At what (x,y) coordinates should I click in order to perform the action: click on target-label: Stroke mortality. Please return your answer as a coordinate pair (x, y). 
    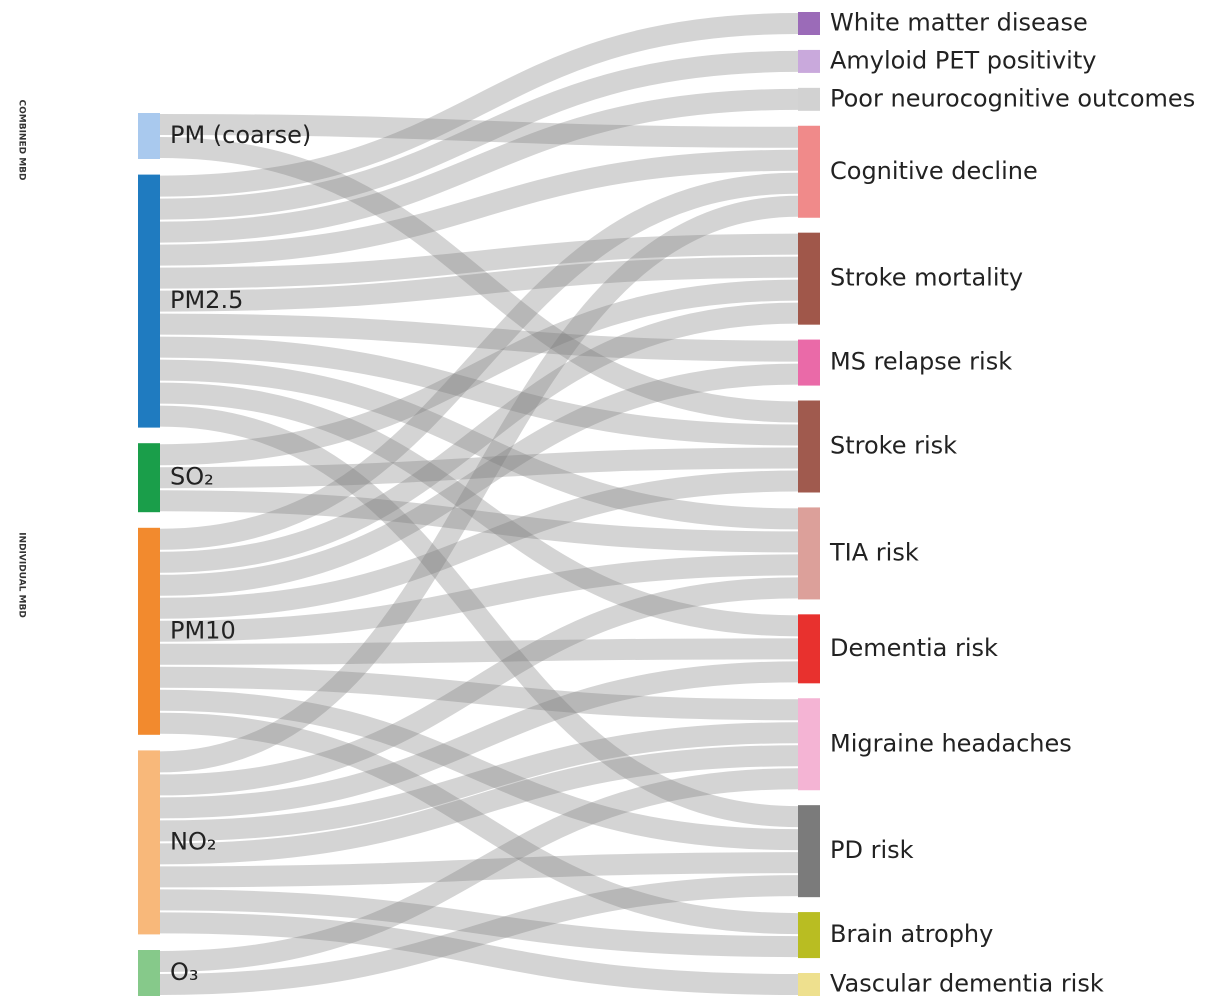
    Looking at the image, I should click on (926, 278).